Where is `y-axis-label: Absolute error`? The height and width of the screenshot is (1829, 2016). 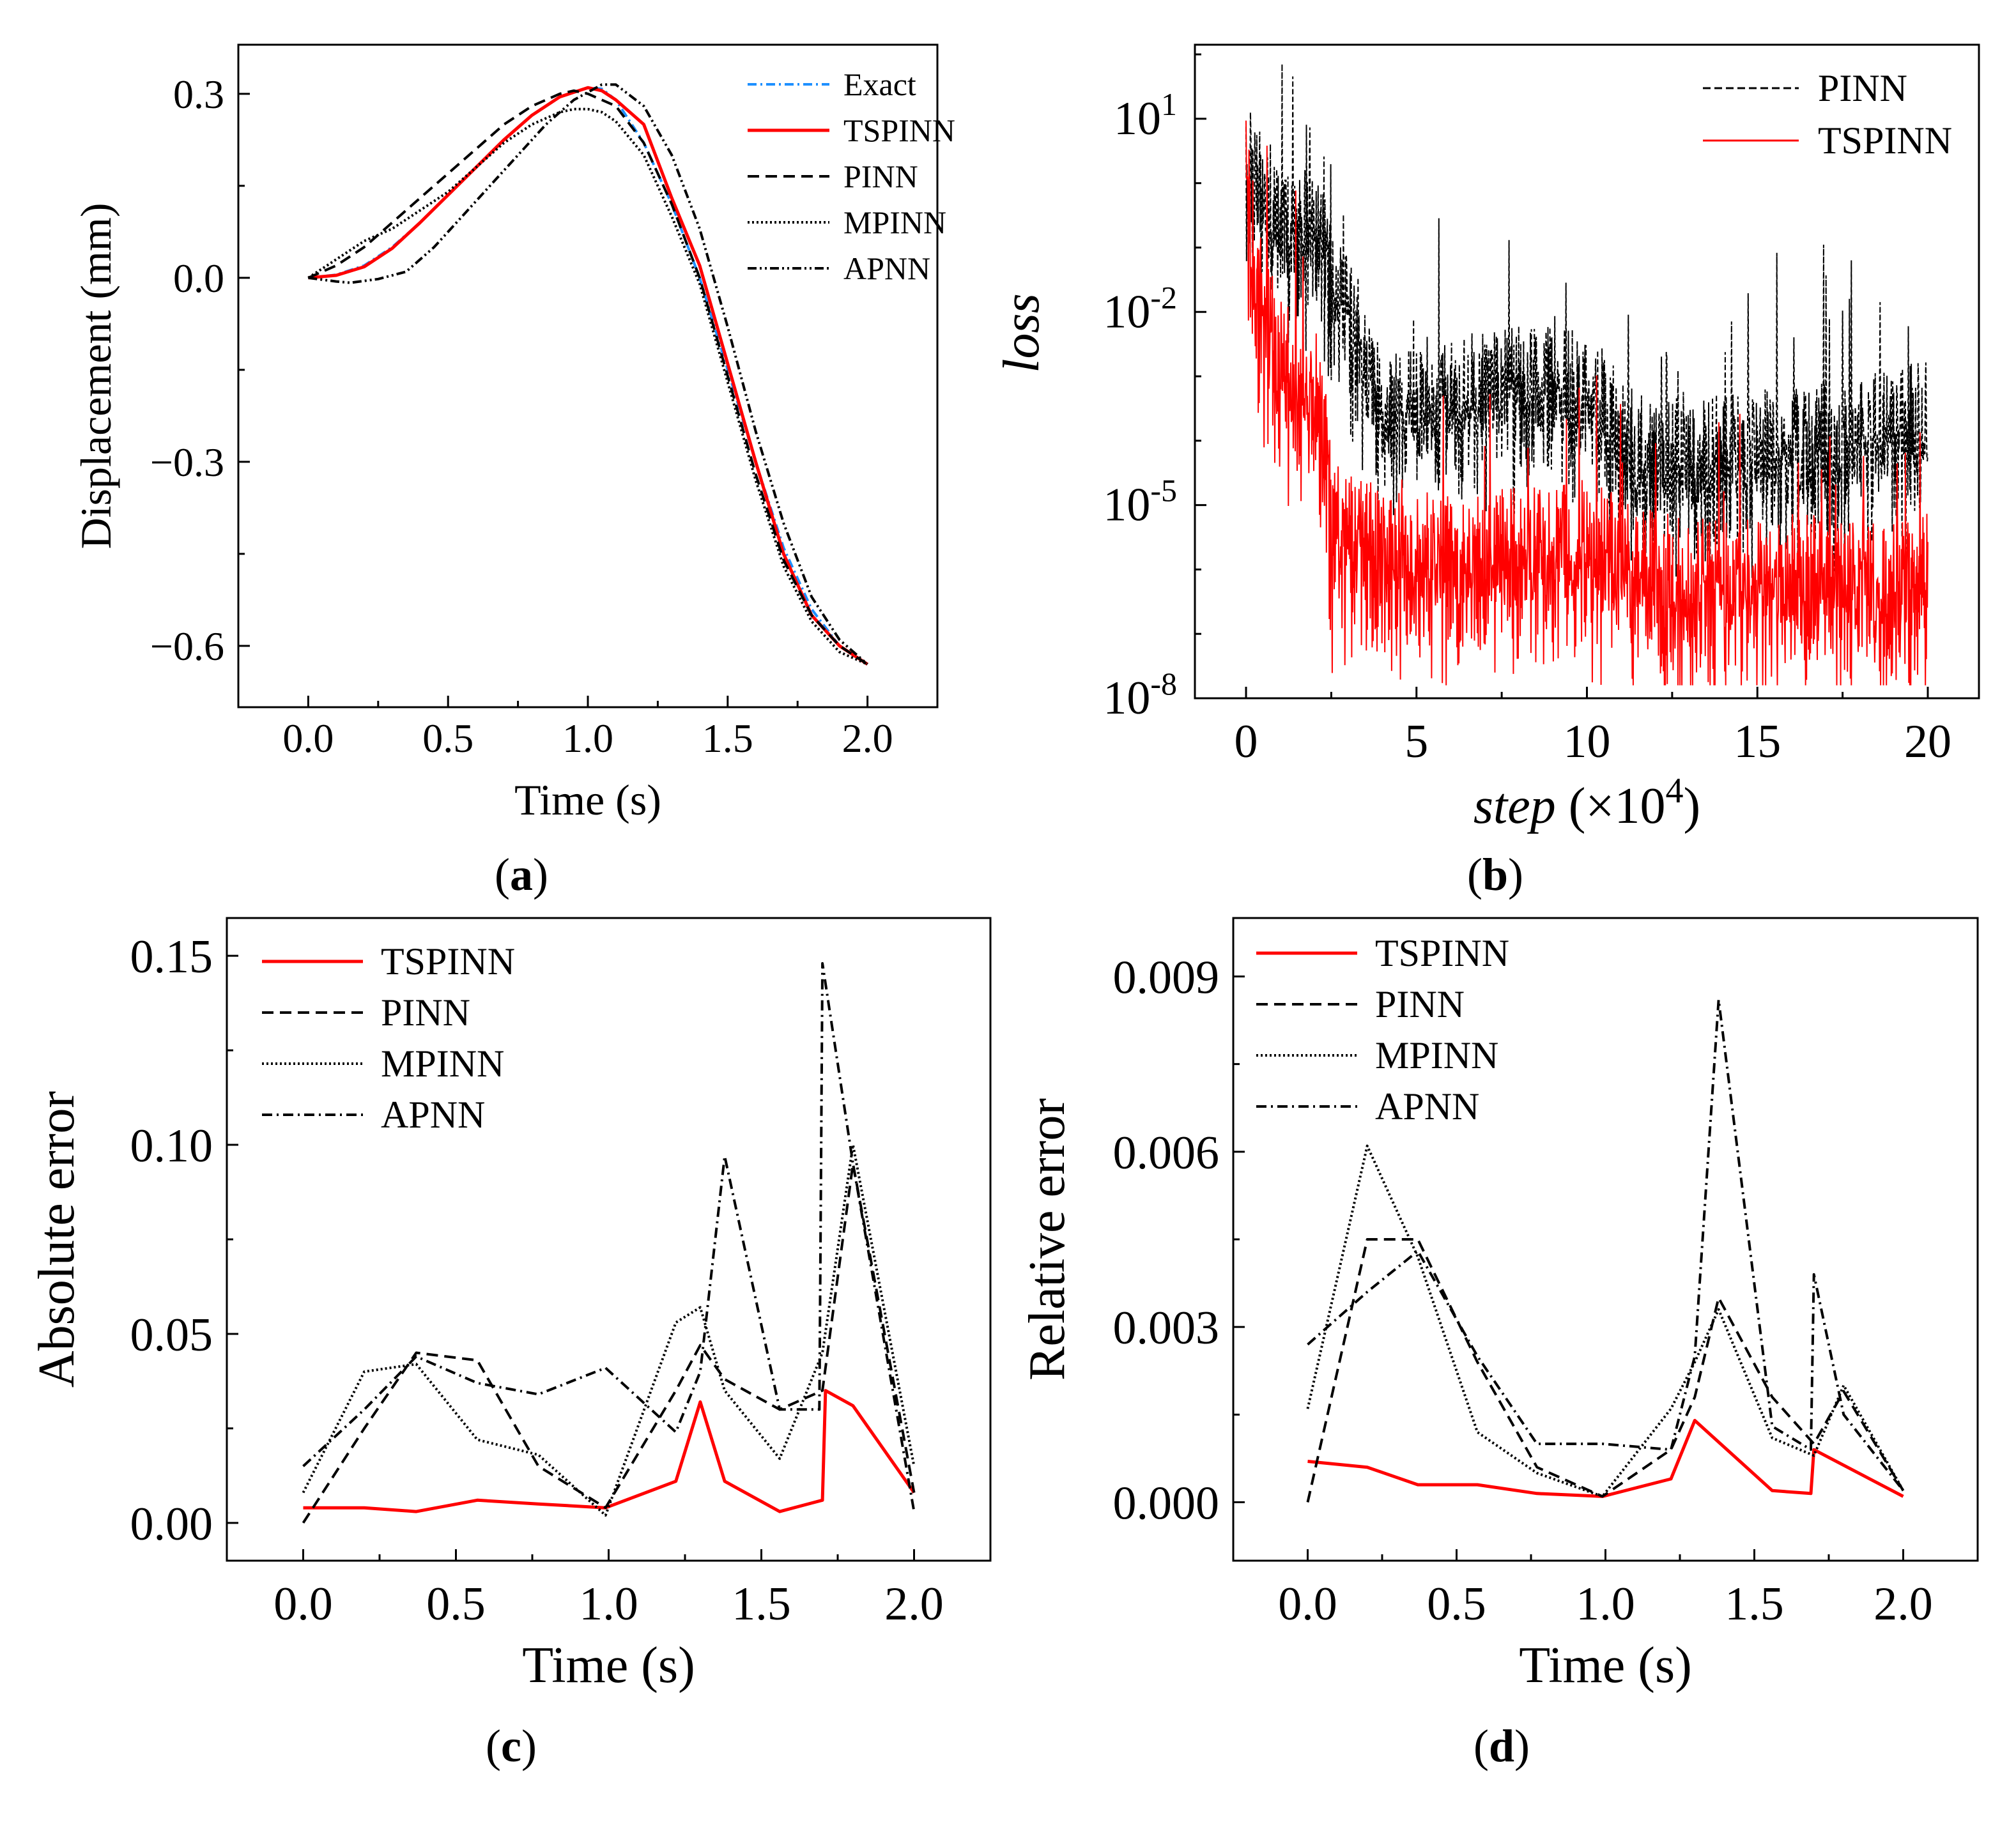 y-axis-label: Absolute error is located at coordinates (57, 1239).